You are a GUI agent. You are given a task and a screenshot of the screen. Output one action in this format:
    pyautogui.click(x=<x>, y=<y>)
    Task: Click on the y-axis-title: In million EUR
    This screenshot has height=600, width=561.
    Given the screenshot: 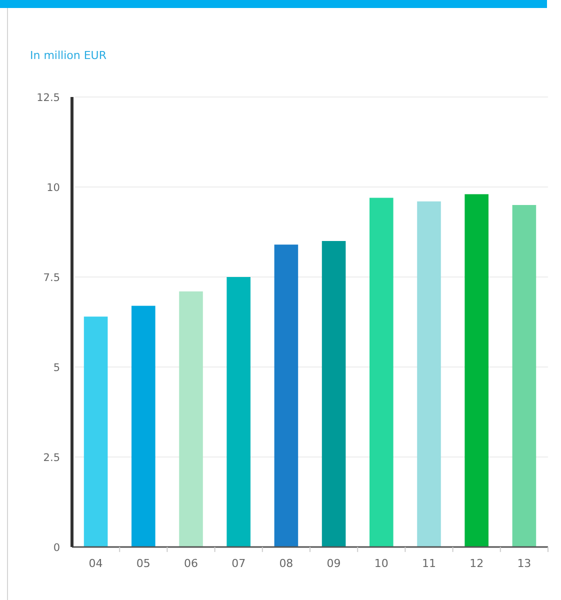 What is the action you would take?
    pyautogui.click(x=68, y=55)
    